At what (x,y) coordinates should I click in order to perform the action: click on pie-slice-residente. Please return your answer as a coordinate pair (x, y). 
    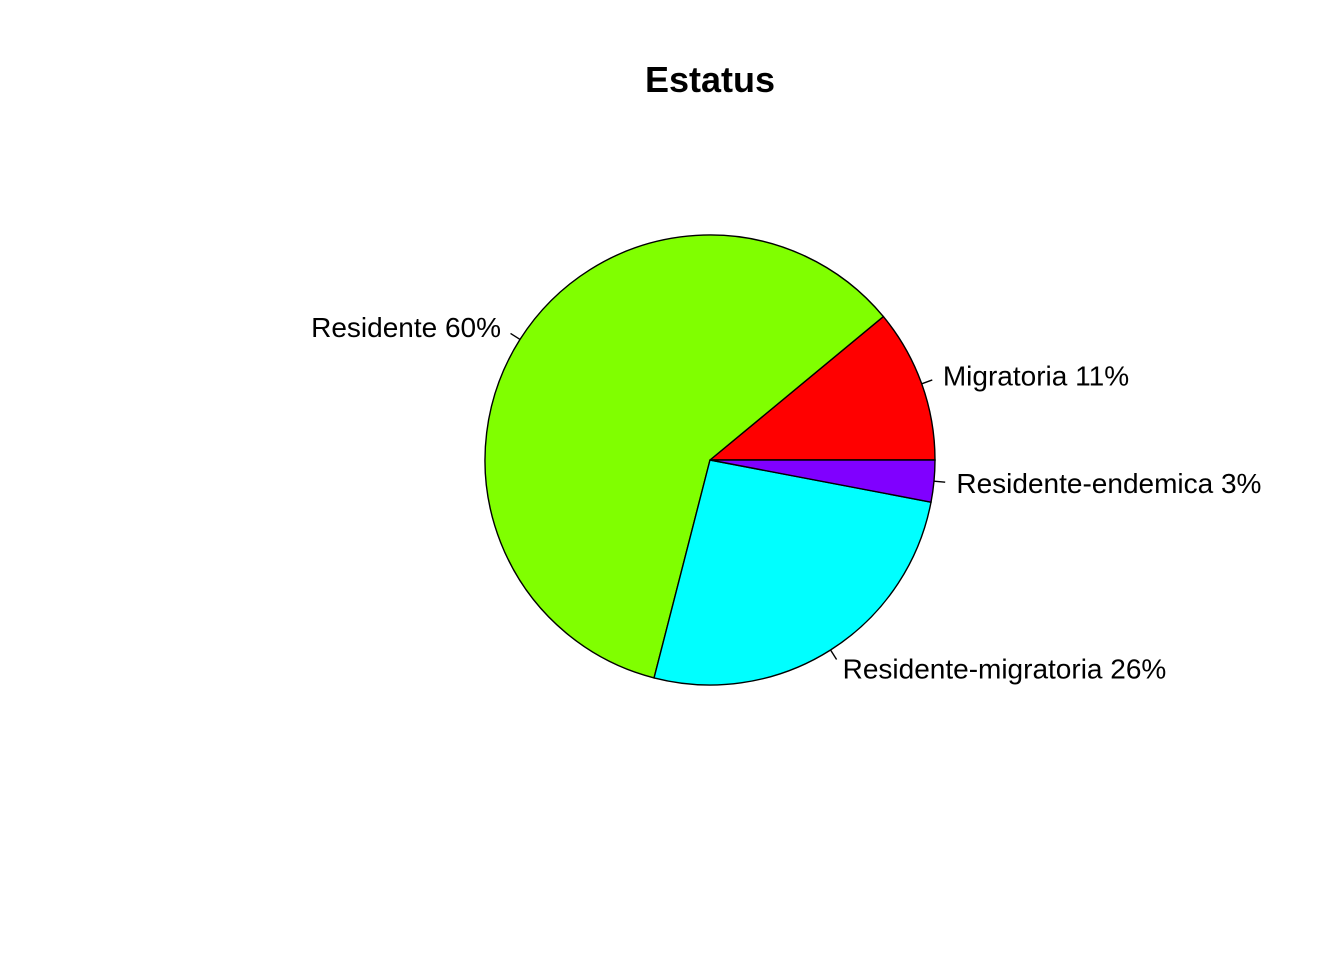
    Looking at the image, I should click on (684, 456).